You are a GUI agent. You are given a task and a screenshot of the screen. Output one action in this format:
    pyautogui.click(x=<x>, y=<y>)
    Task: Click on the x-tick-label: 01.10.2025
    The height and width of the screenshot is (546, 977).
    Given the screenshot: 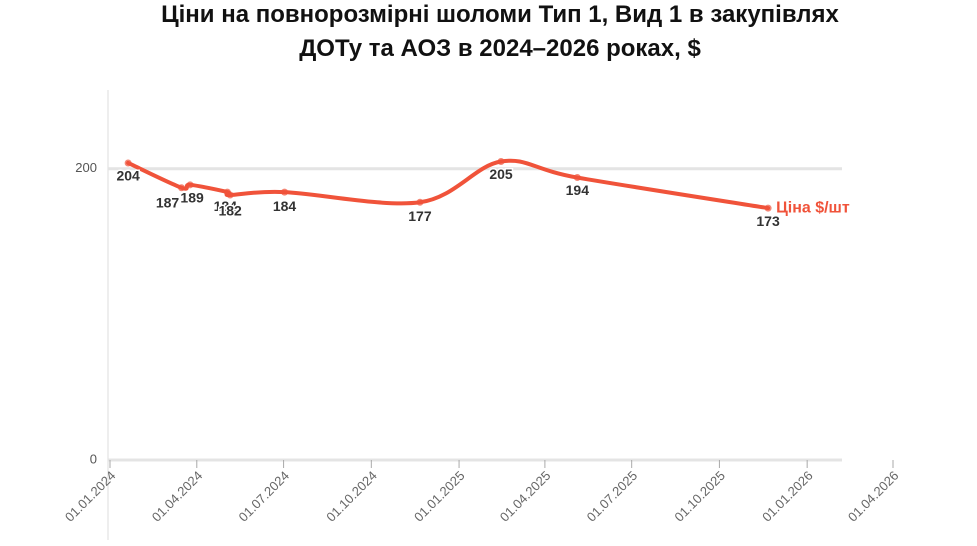 What is the action you would take?
    pyautogui.click(x=699, y=496)
    